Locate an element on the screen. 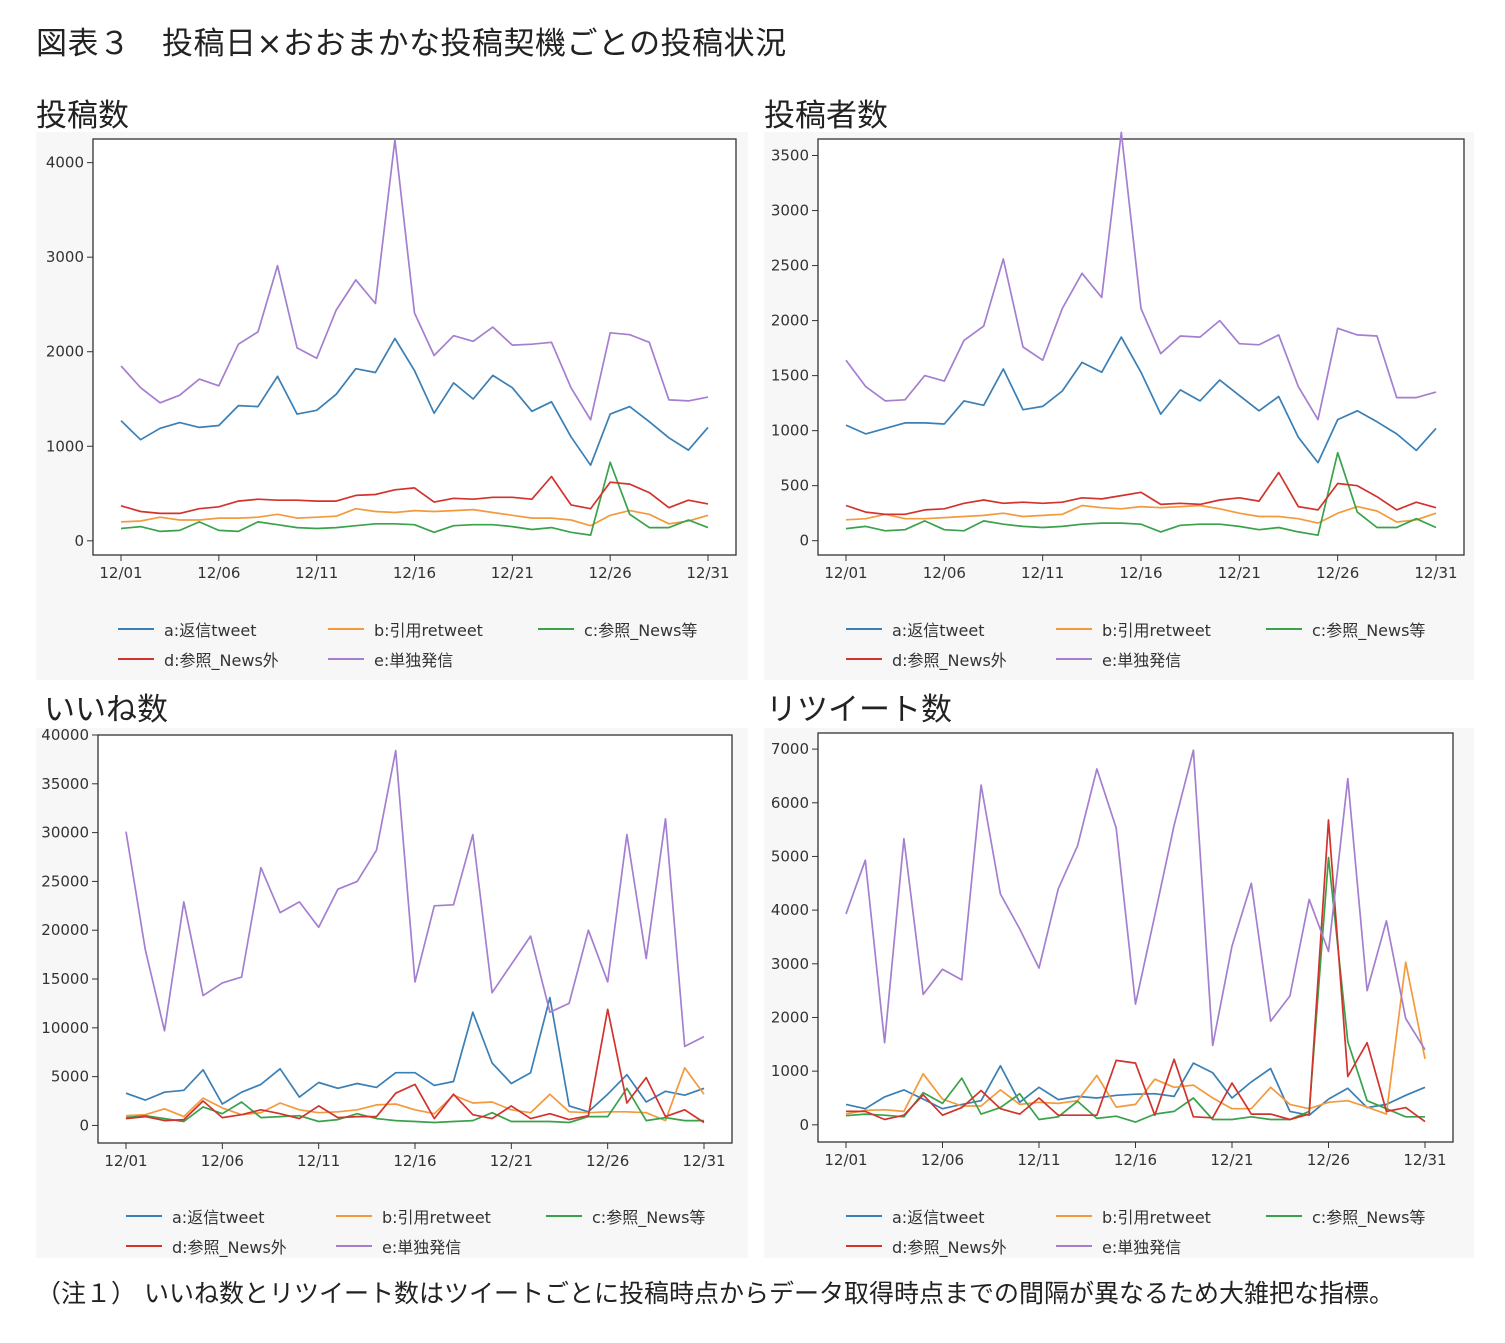  figure-title: 図表３ 投稿日×おおまかな投稿契機ごとの投稿状況 is located at coordinates (411, 44).